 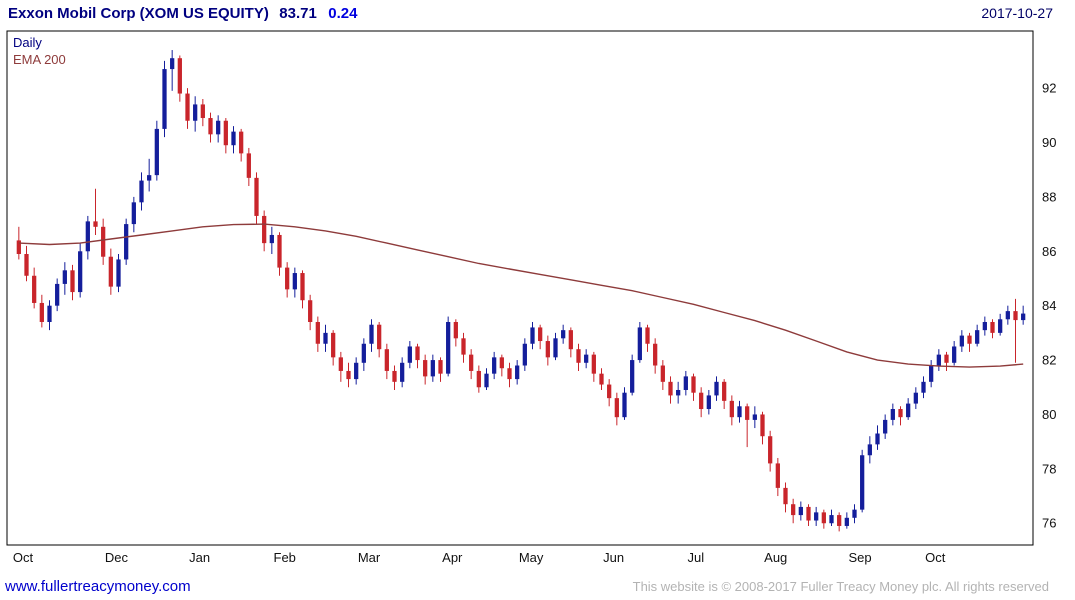 I want to click on x-axis-label: Jan, so click(x=199, y=557).